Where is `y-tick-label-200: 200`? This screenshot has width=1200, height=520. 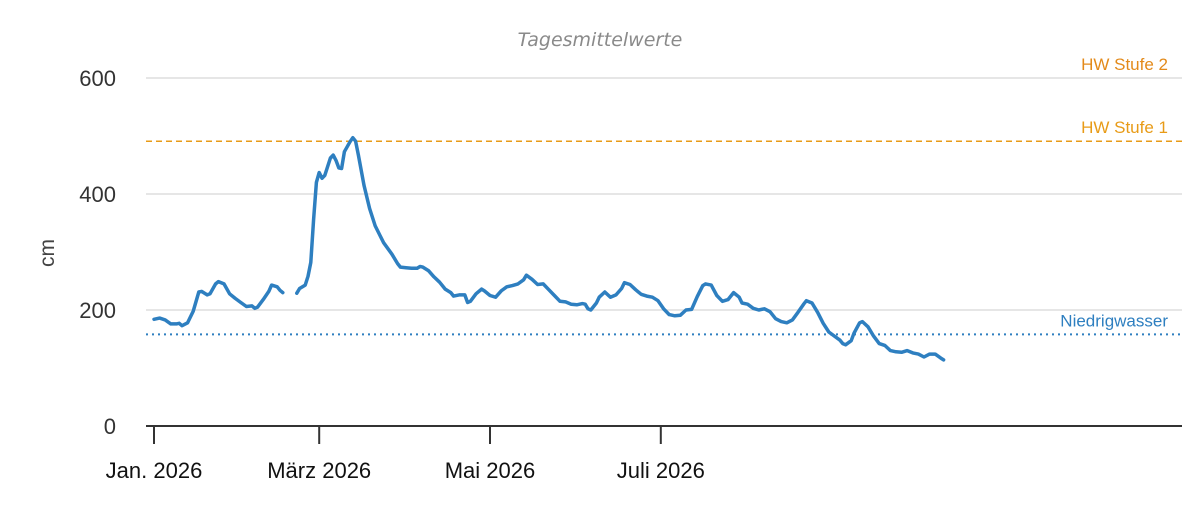 y-tick-label-200: 200 is located at coordinates (97, 310).